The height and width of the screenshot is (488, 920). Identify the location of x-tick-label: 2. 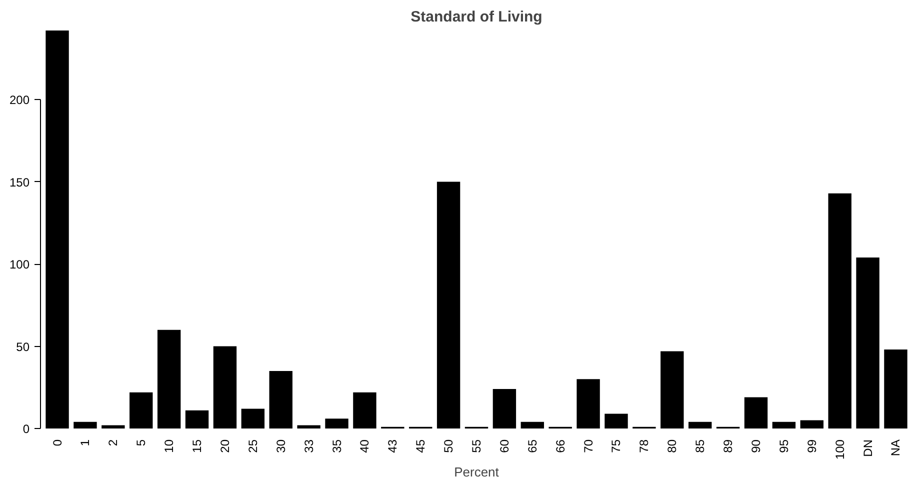
(113, 442).